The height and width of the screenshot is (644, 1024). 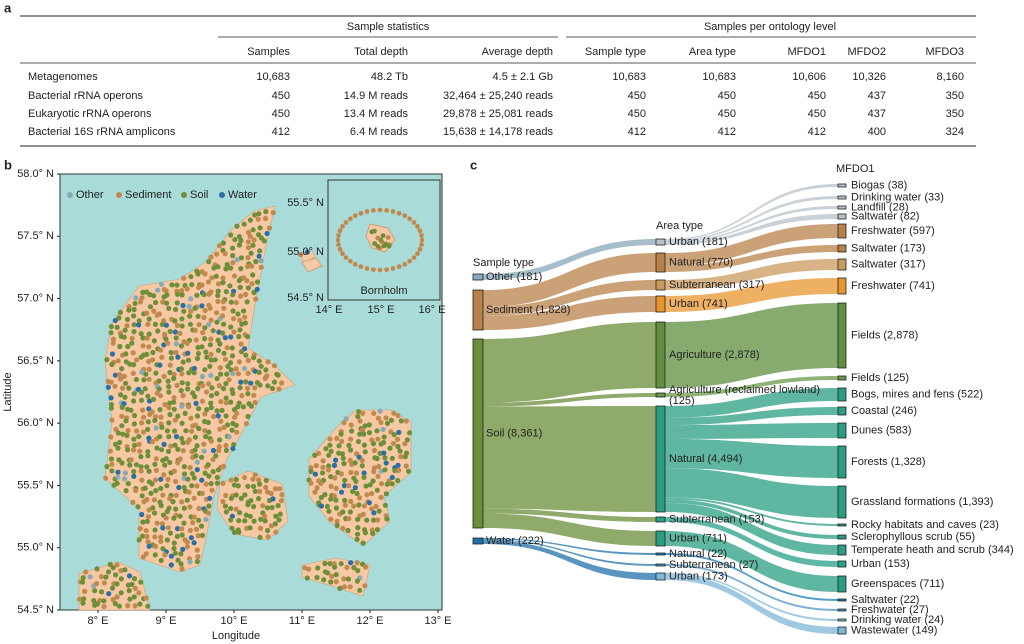 I want to click on node-label: Soil (8,361), so click(x=514, y=433).